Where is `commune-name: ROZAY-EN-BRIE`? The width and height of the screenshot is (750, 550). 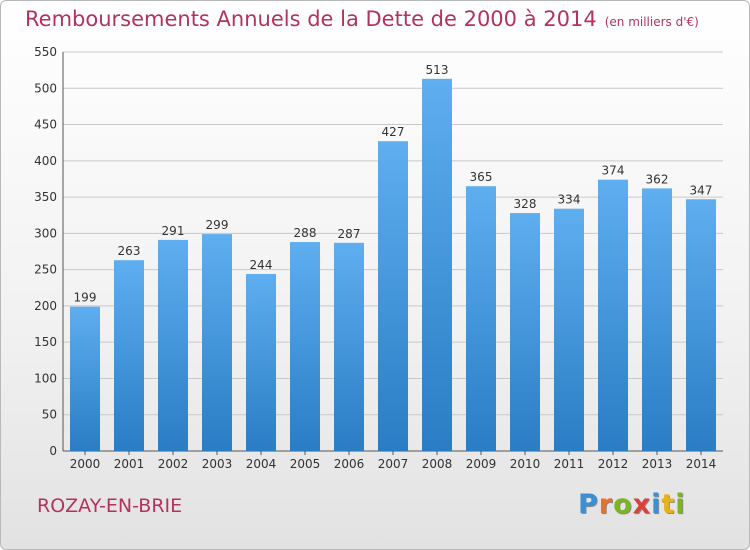 commune-name: ROZAY-EN-BRIE is located at coordinates (110, 506).